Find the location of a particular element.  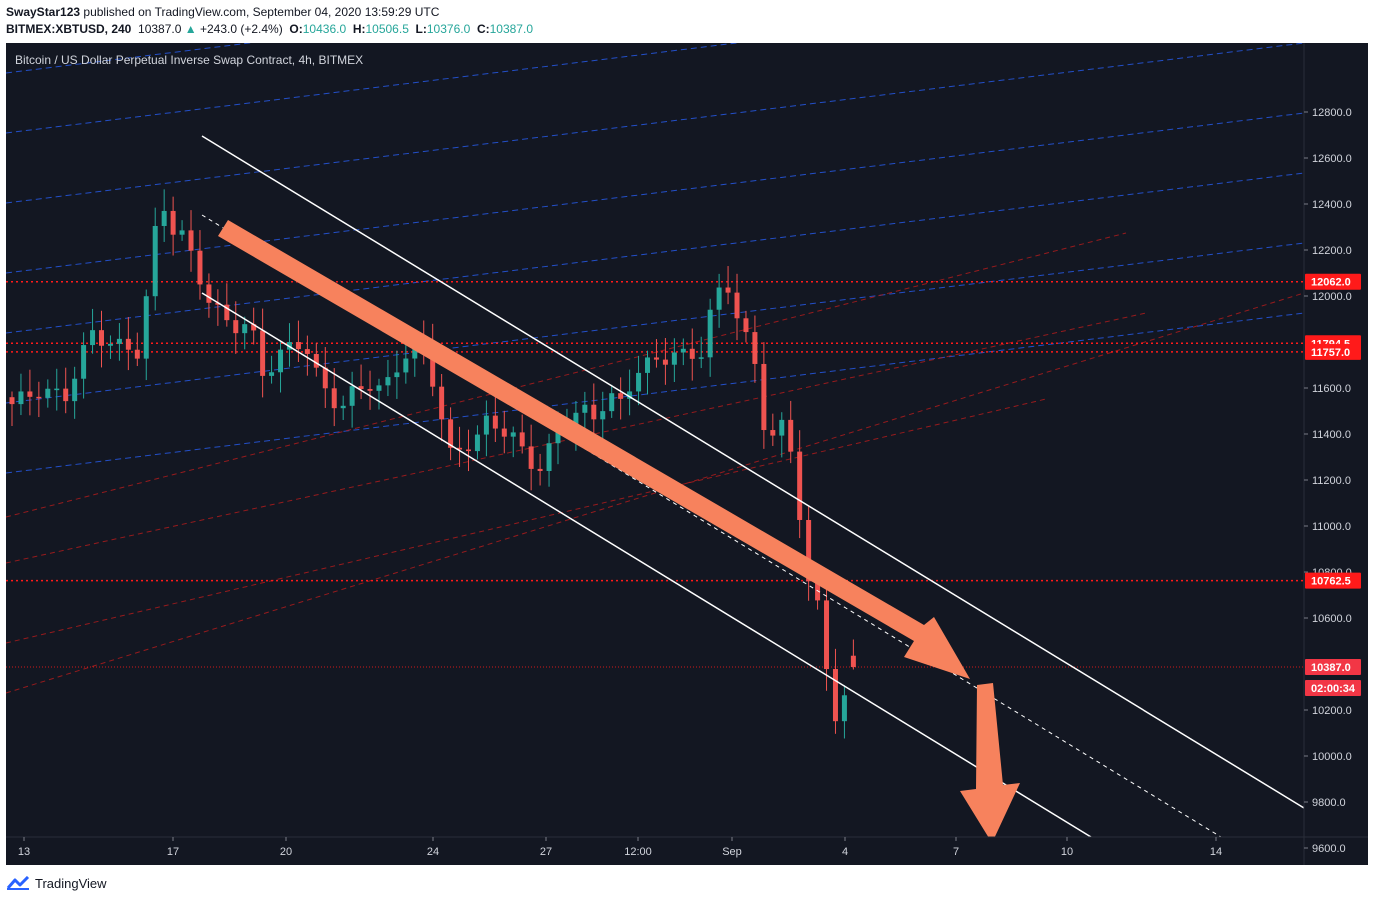

drop-arrow-icon is located at coordinates (990, 760).